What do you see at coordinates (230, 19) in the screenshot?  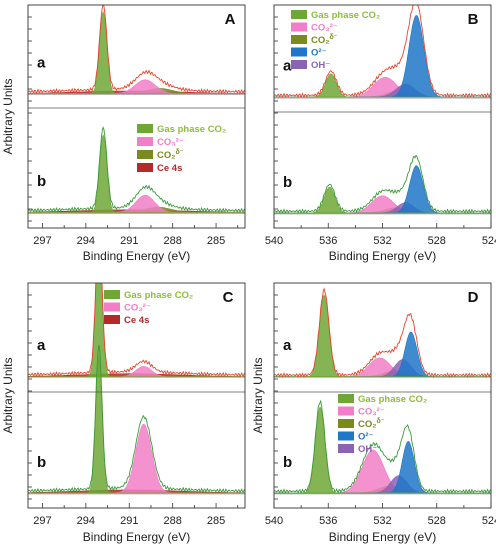 I see `panel-letter: A` at bounding box center [230, 19].